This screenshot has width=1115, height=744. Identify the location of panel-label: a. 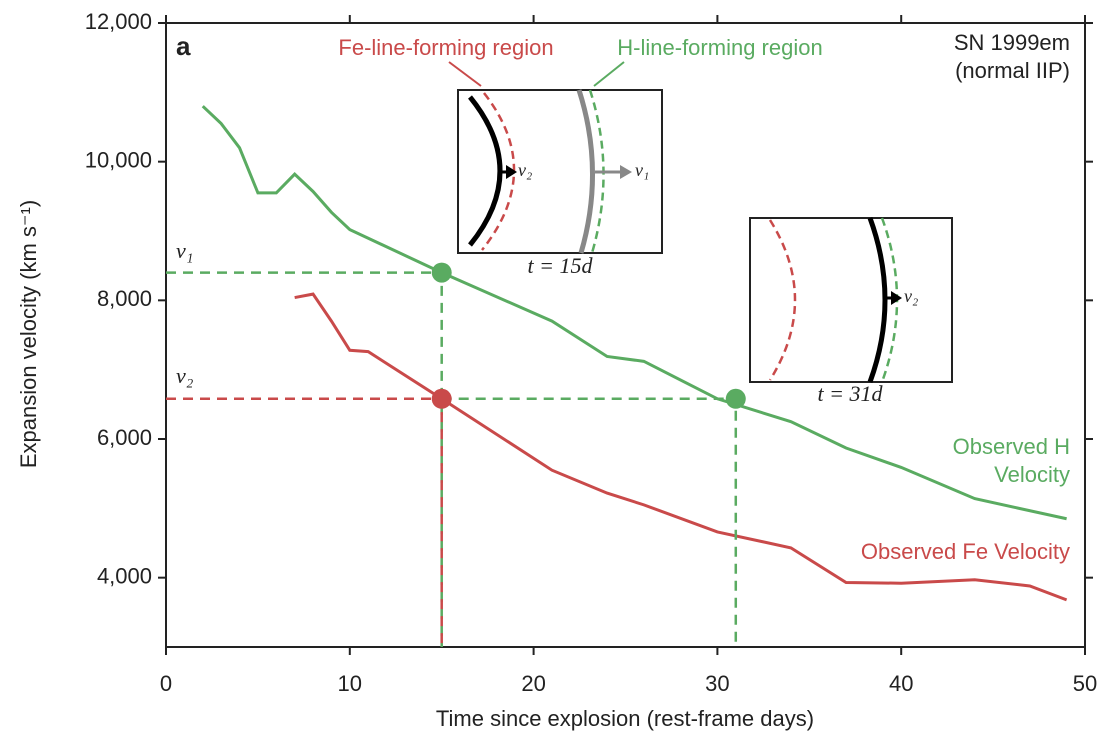
(183, 46).